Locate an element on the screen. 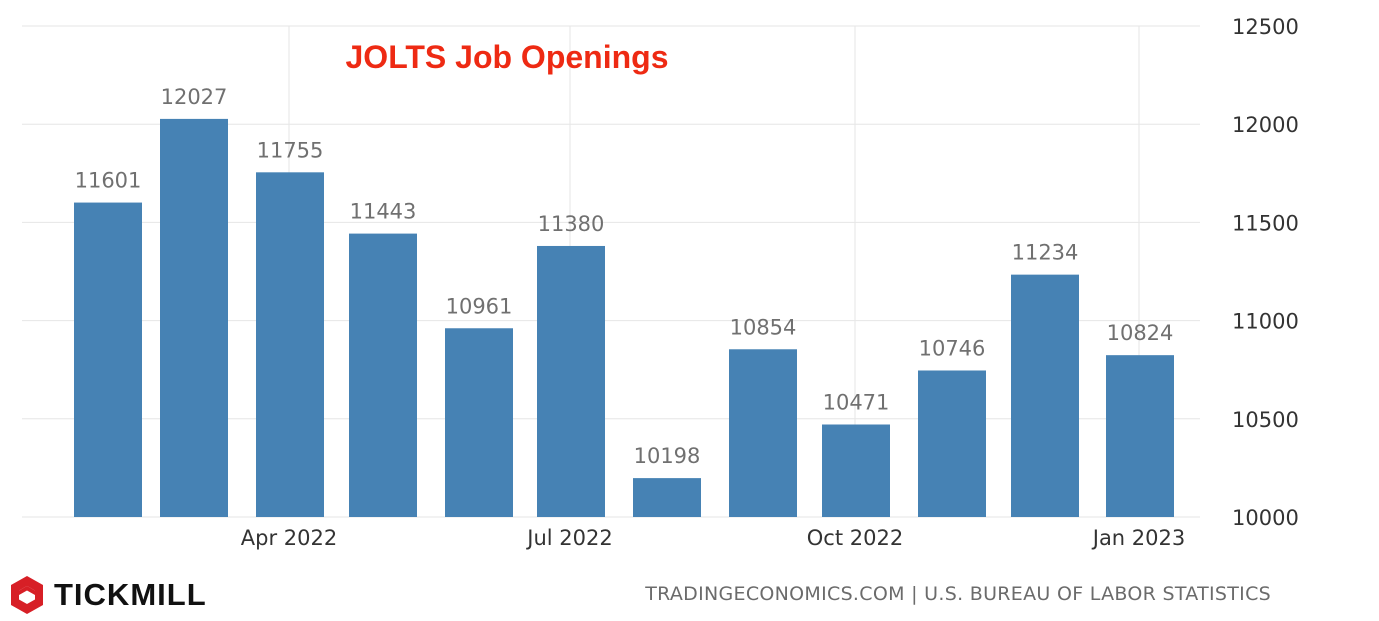 The width and height of the screenshot is (1379, 621). data-label: 10471 is located at coordinates (856, 402).